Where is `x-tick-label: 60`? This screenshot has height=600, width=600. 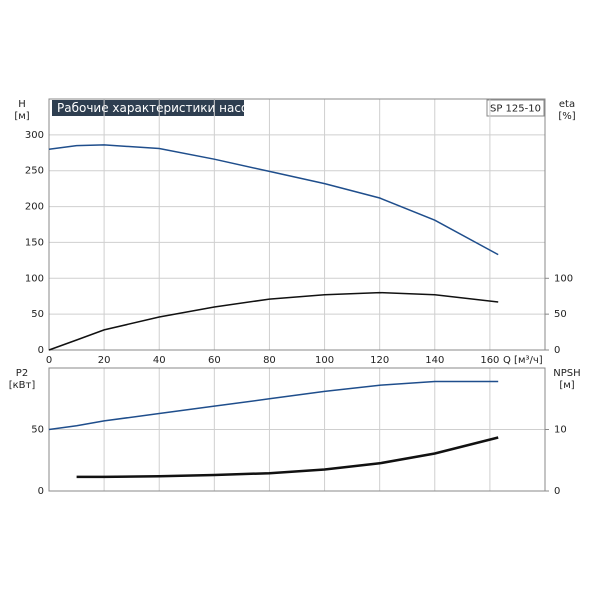 x-tick-label: 60 is located at coordinates (214, 360).